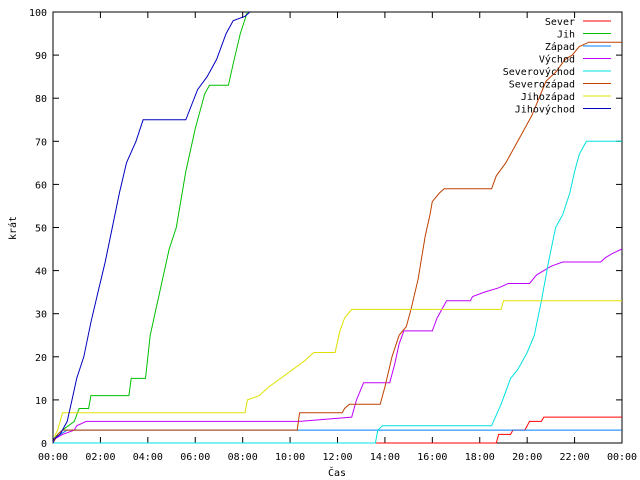 The width and height of the screenshot is (640, 480). Describe the element at coordinates (480, 457) in the screenshot. I see `x-tick-label: 18:00` at that location.